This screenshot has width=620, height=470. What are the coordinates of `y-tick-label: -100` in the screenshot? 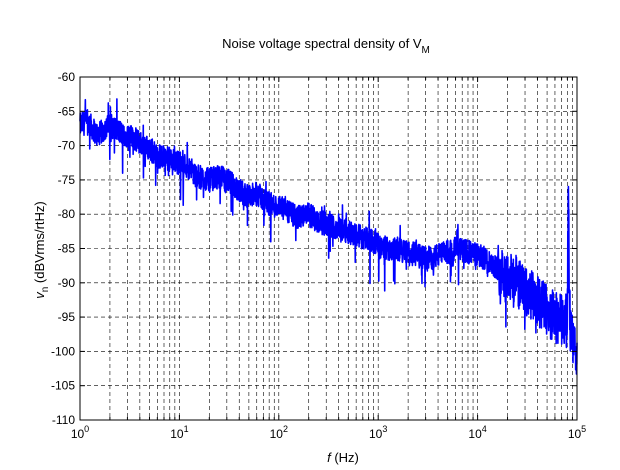 It's located at (63, 351).